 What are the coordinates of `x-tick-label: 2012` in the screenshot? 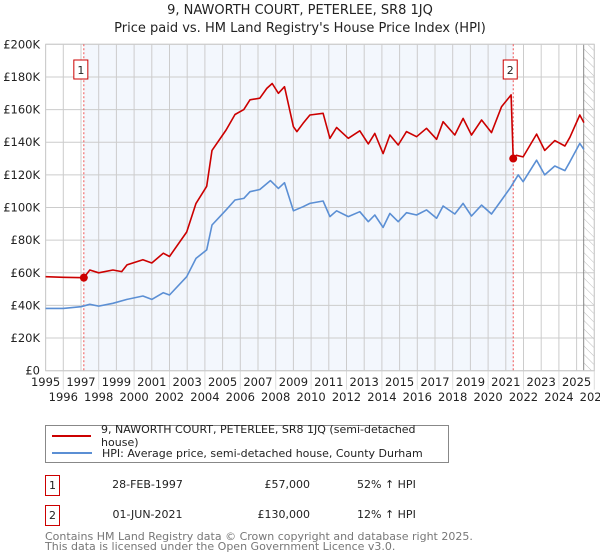 It's located at (346, 397).